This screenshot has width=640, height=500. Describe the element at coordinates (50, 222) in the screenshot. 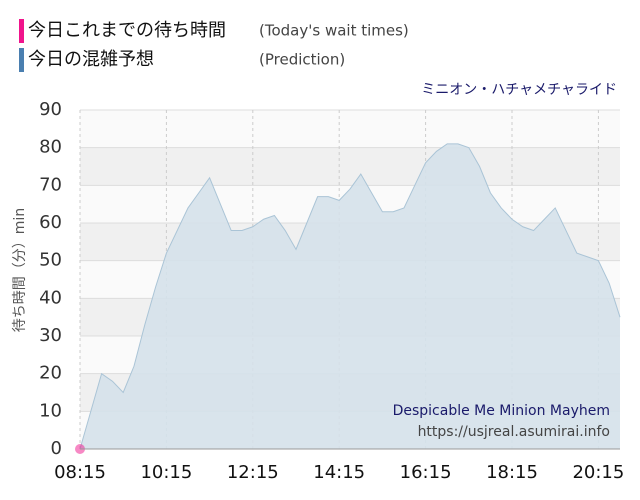

I see `y-tick-label: 60` at that location.